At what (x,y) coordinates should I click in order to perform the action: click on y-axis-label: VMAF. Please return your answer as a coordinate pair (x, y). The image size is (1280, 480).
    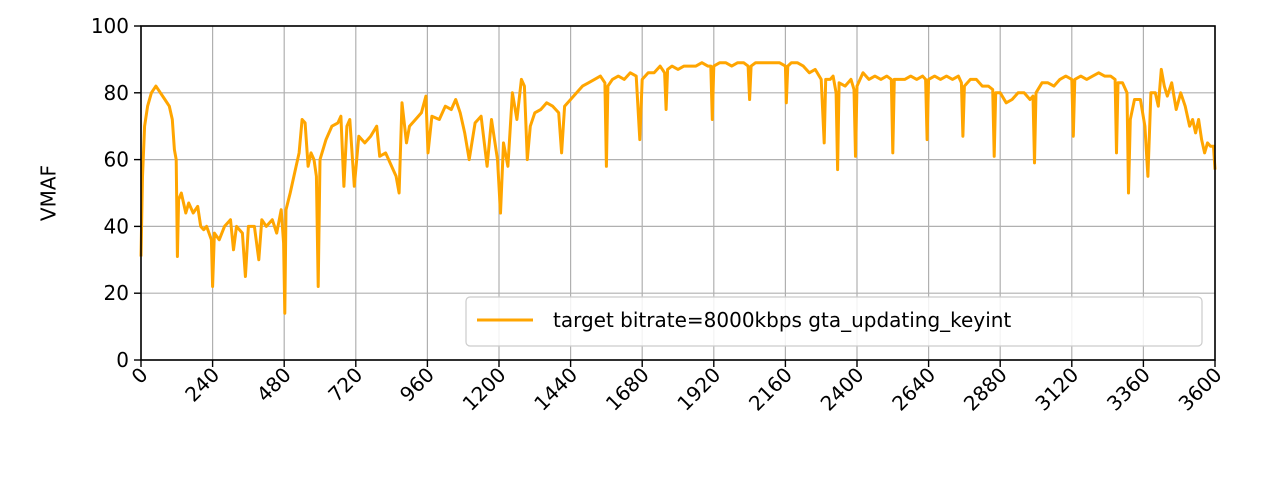
    Looking at the image, I should click on (49, 193).